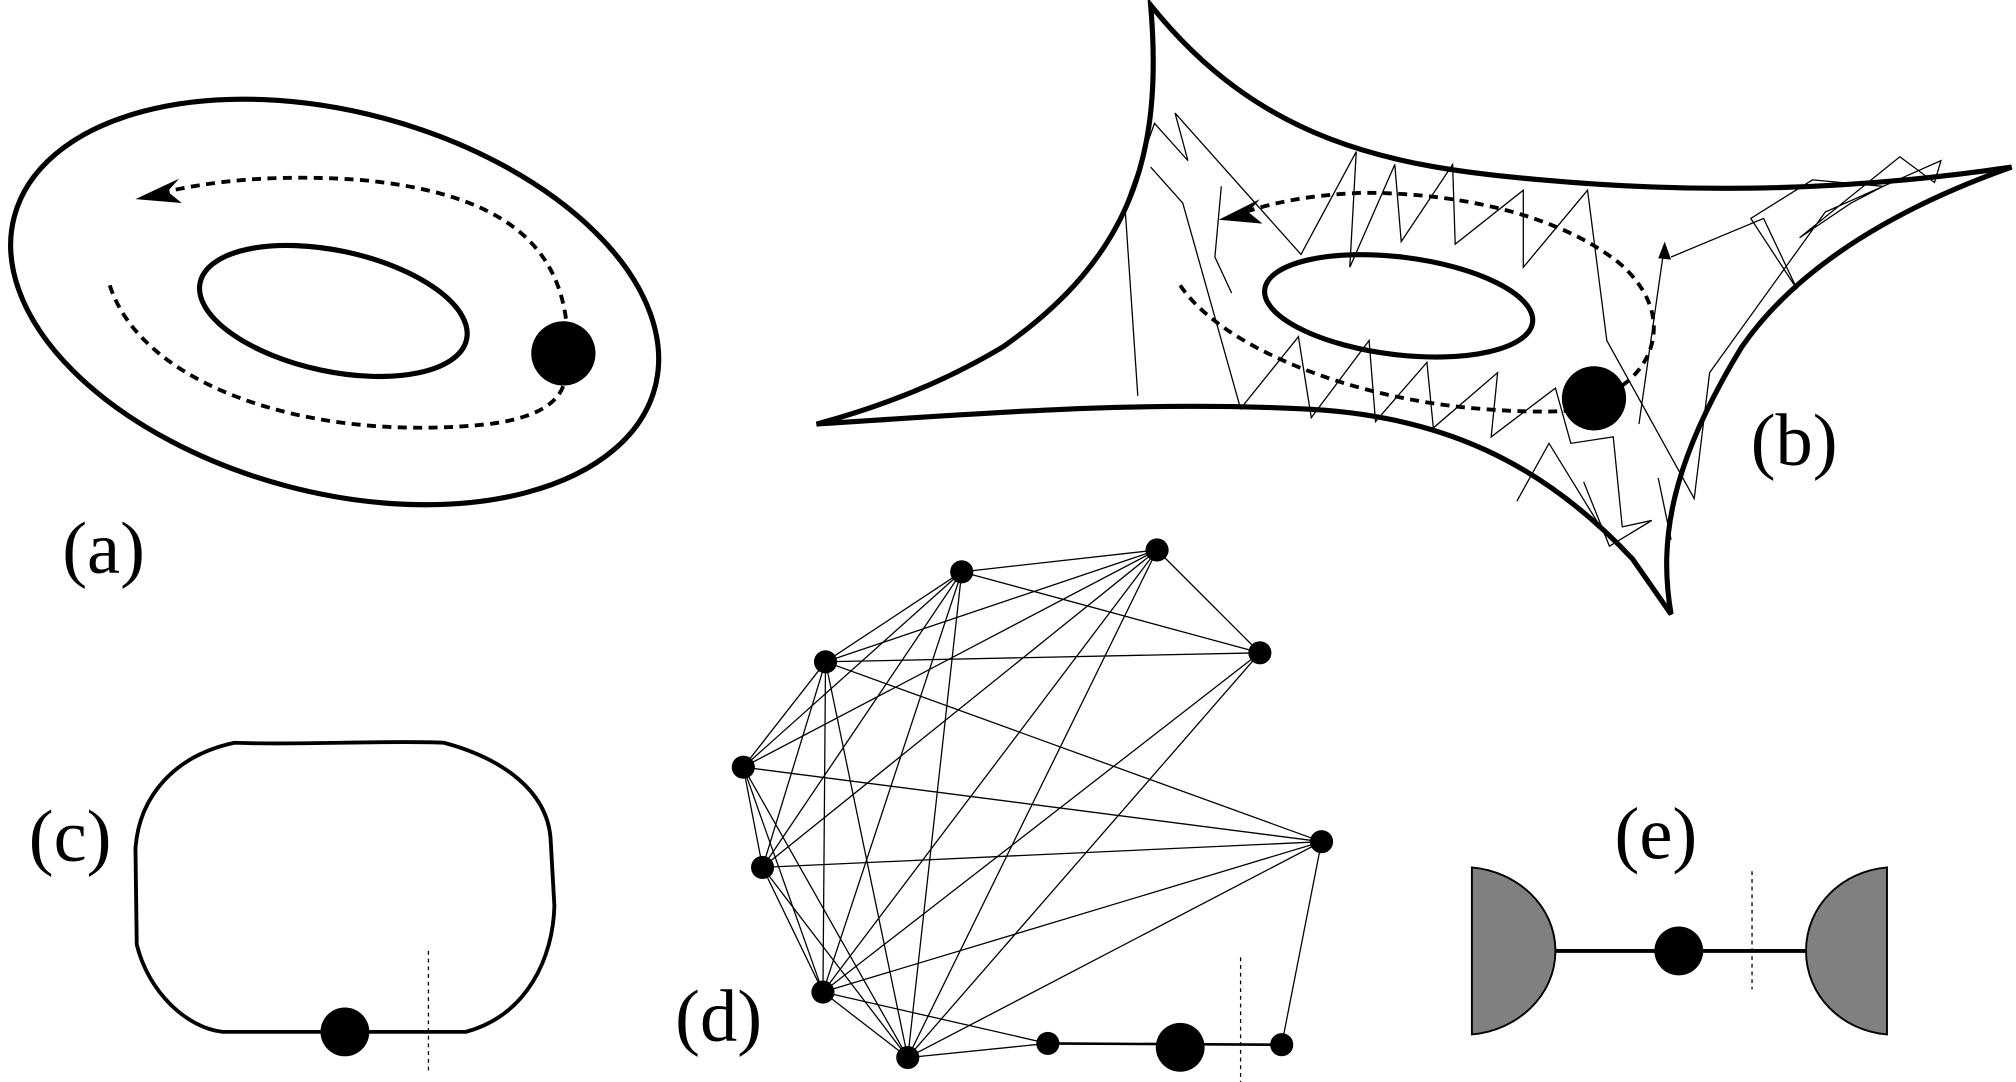 This screenshot has width=2016, height=1082. Describe the element at coordinates (1794, 441) in the screenshot. I see `panel-label-b: (b)` at that location.